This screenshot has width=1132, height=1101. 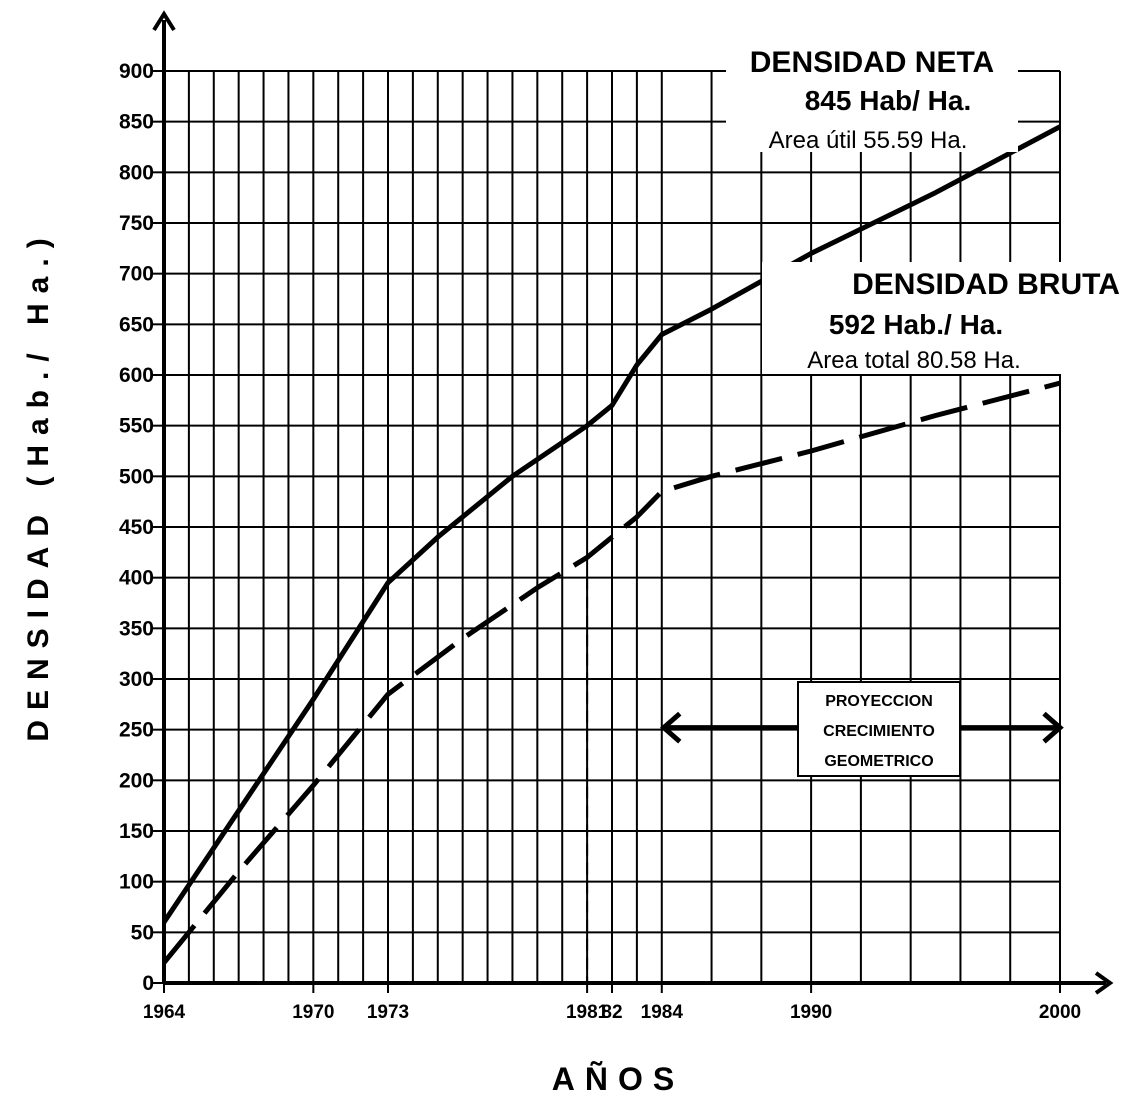 What do you see at coordinates (38, 484) in the screenshot?
I see `y-axis-title: DENSIDAD (Hab./ Ha.)` at bounding box center [38, 484].